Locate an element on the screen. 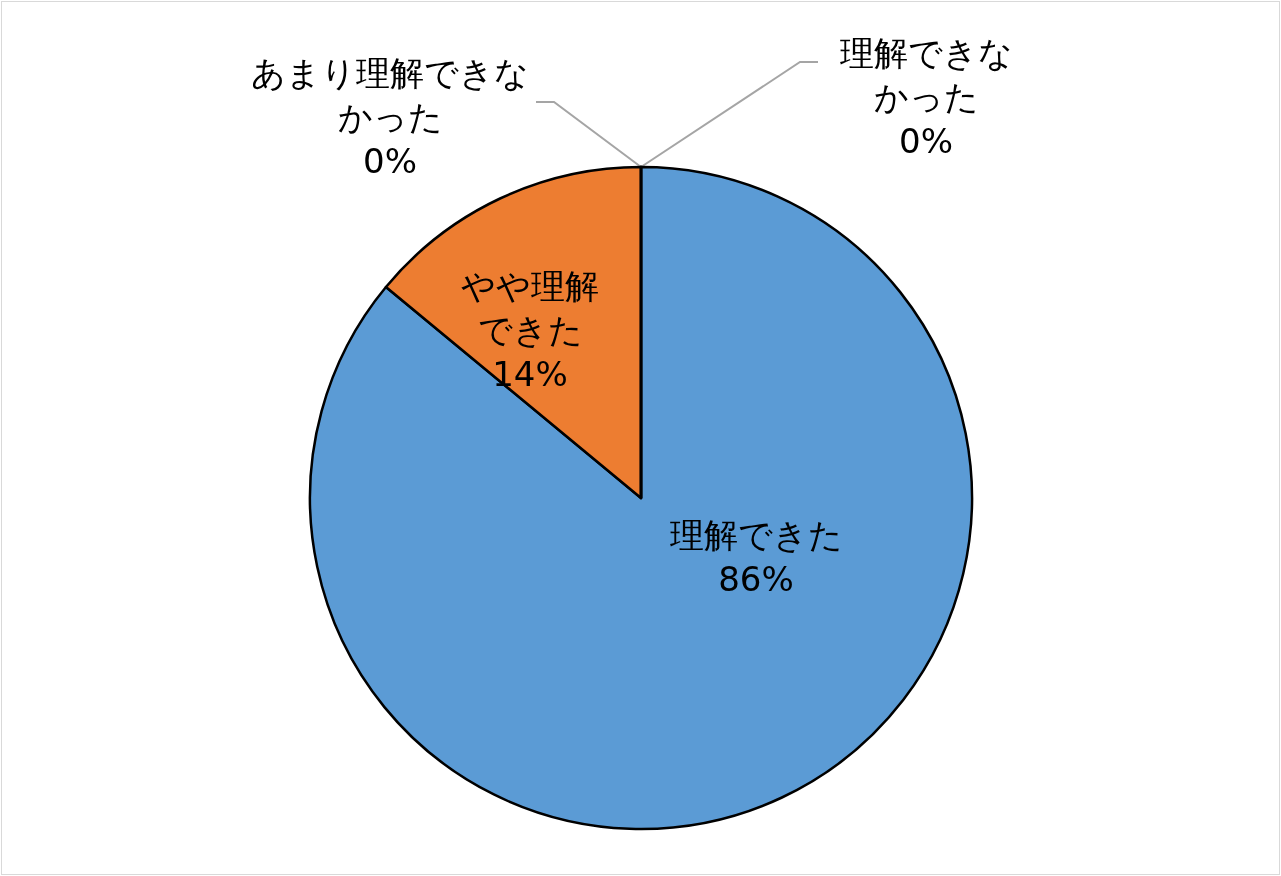  category-label: 理解できなかった is located at coordinates (926, 74).